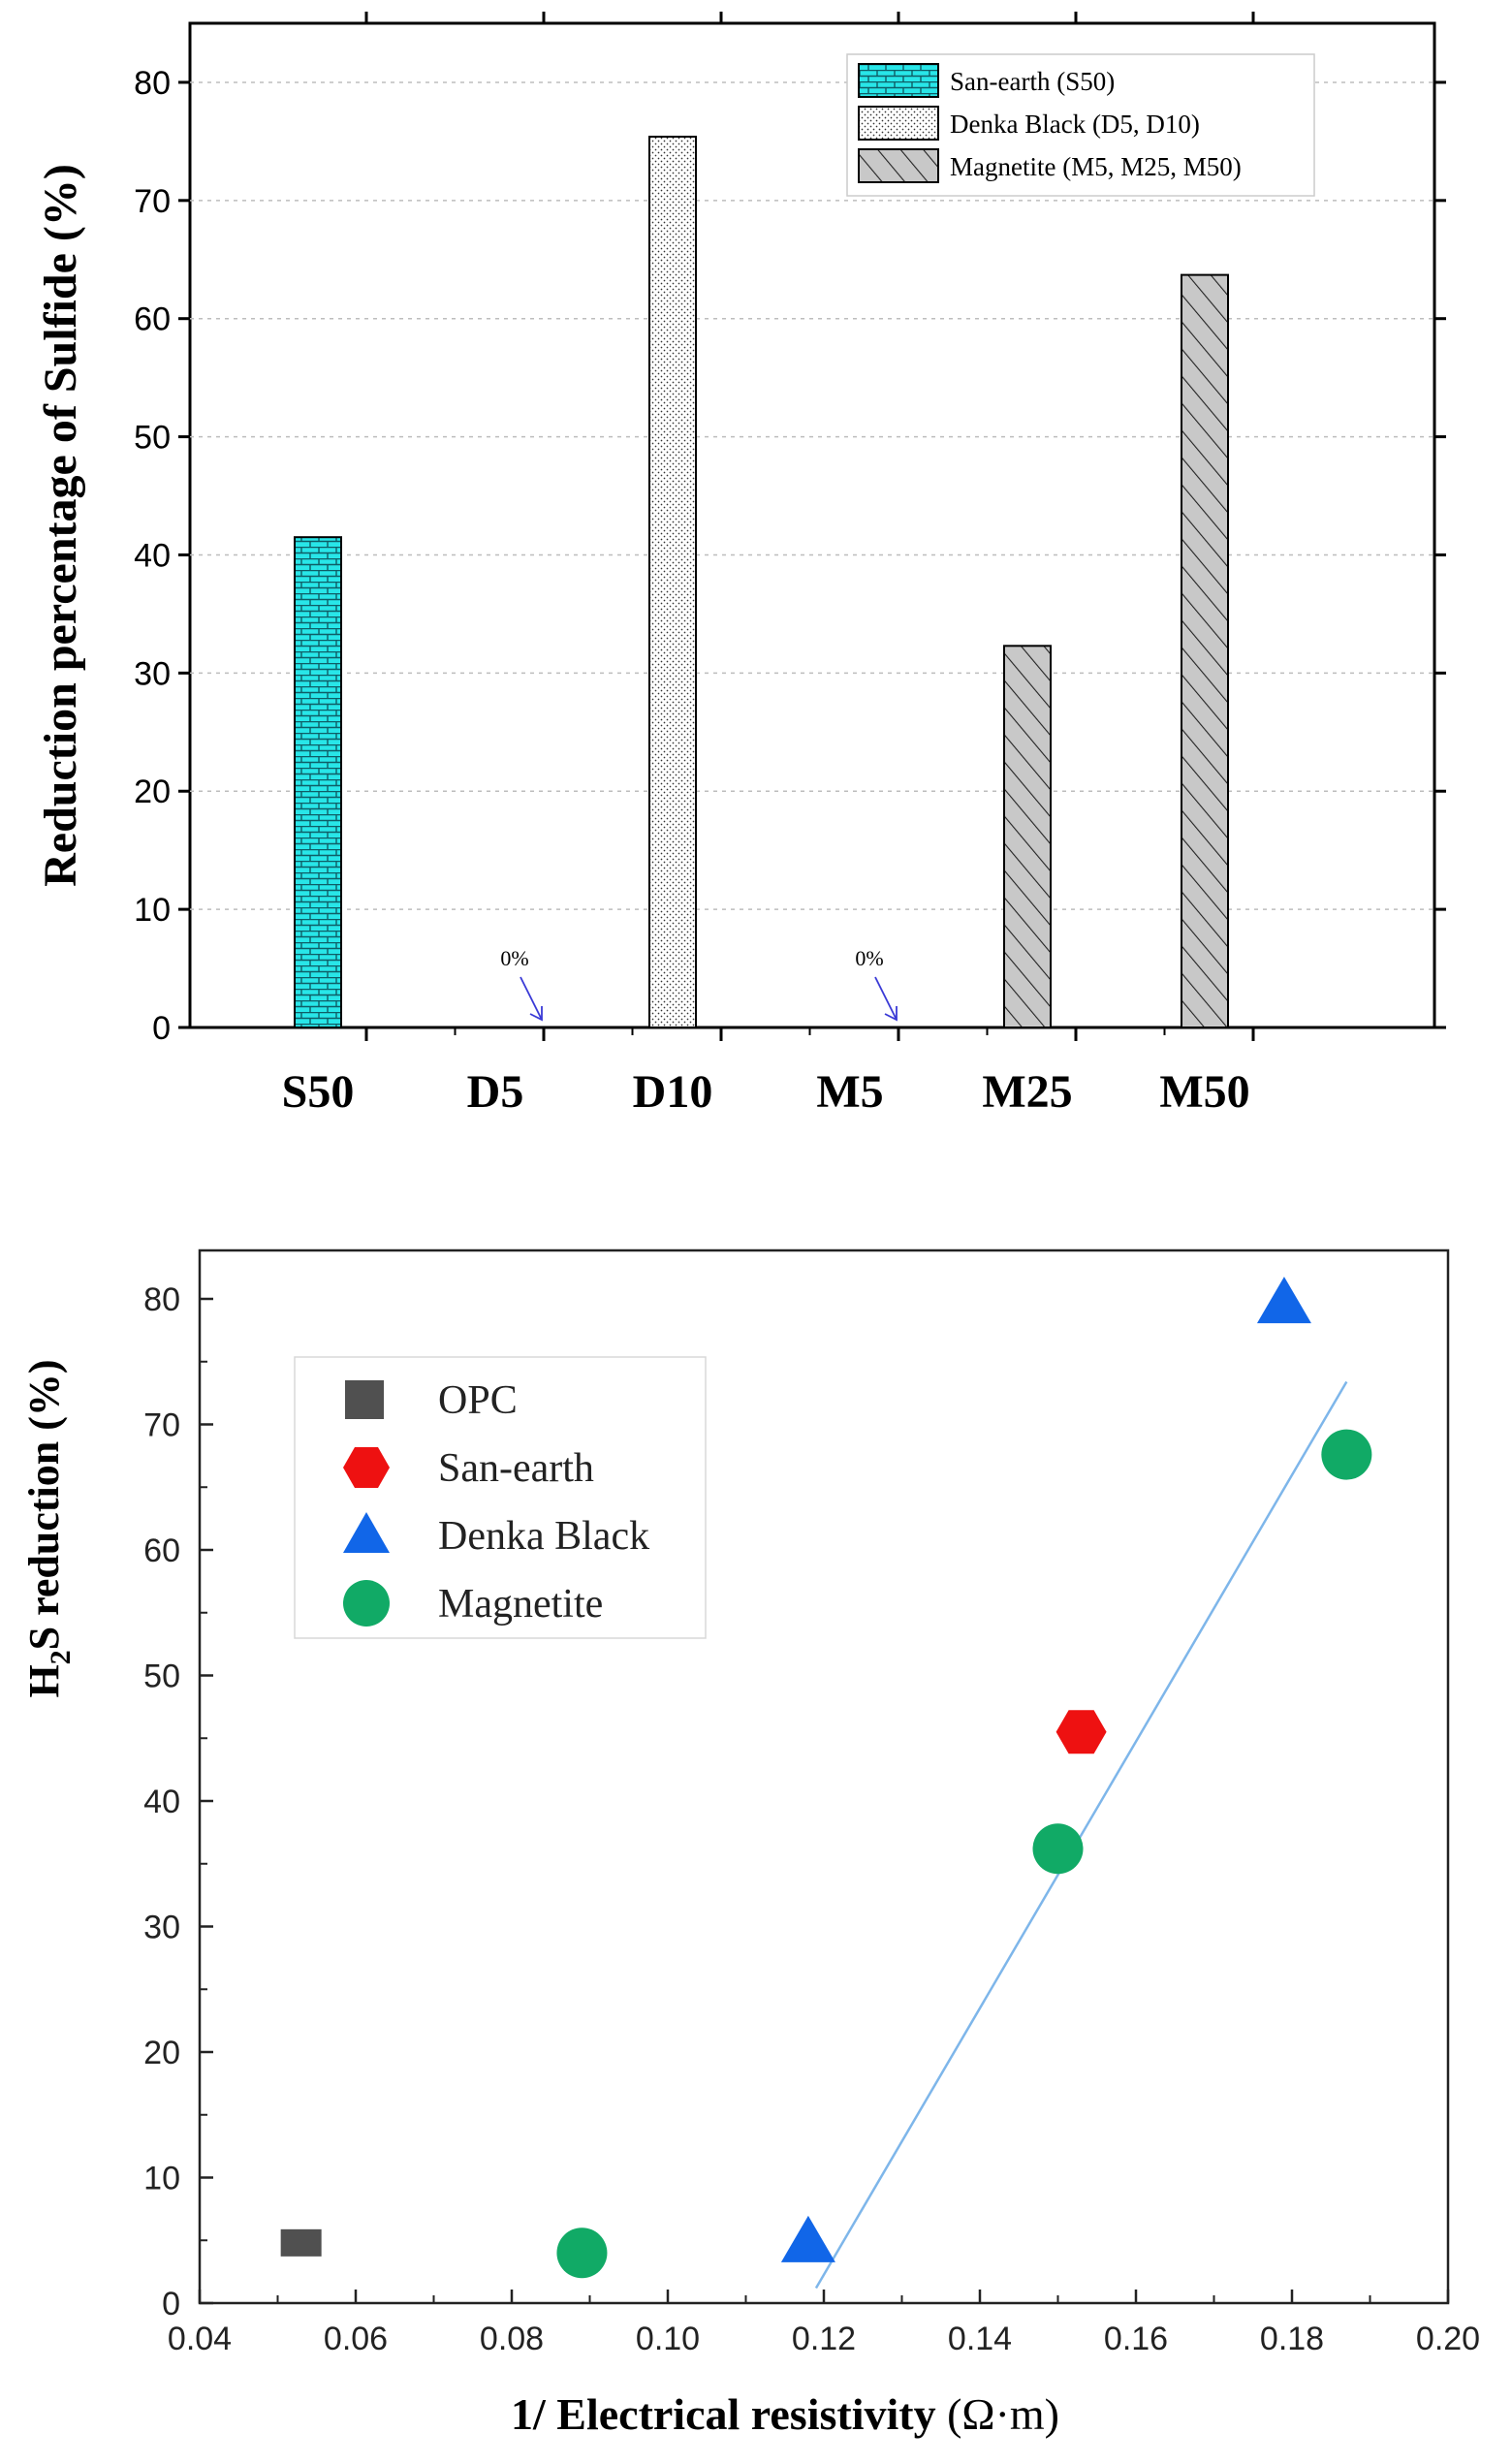 The height and width of the screenshot is (2464, 1512). What do you see at coordinates (162, 1425) in the screenshot?
I see `scatter-y-tick-label: 70` at bounding box center [162, 1425].